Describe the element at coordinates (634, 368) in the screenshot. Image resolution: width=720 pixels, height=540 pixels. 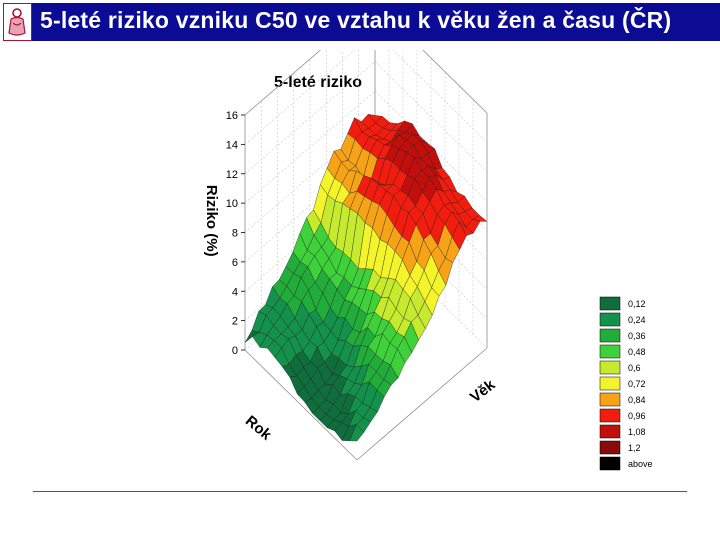
I see `legend-label: 0,6` at that location.